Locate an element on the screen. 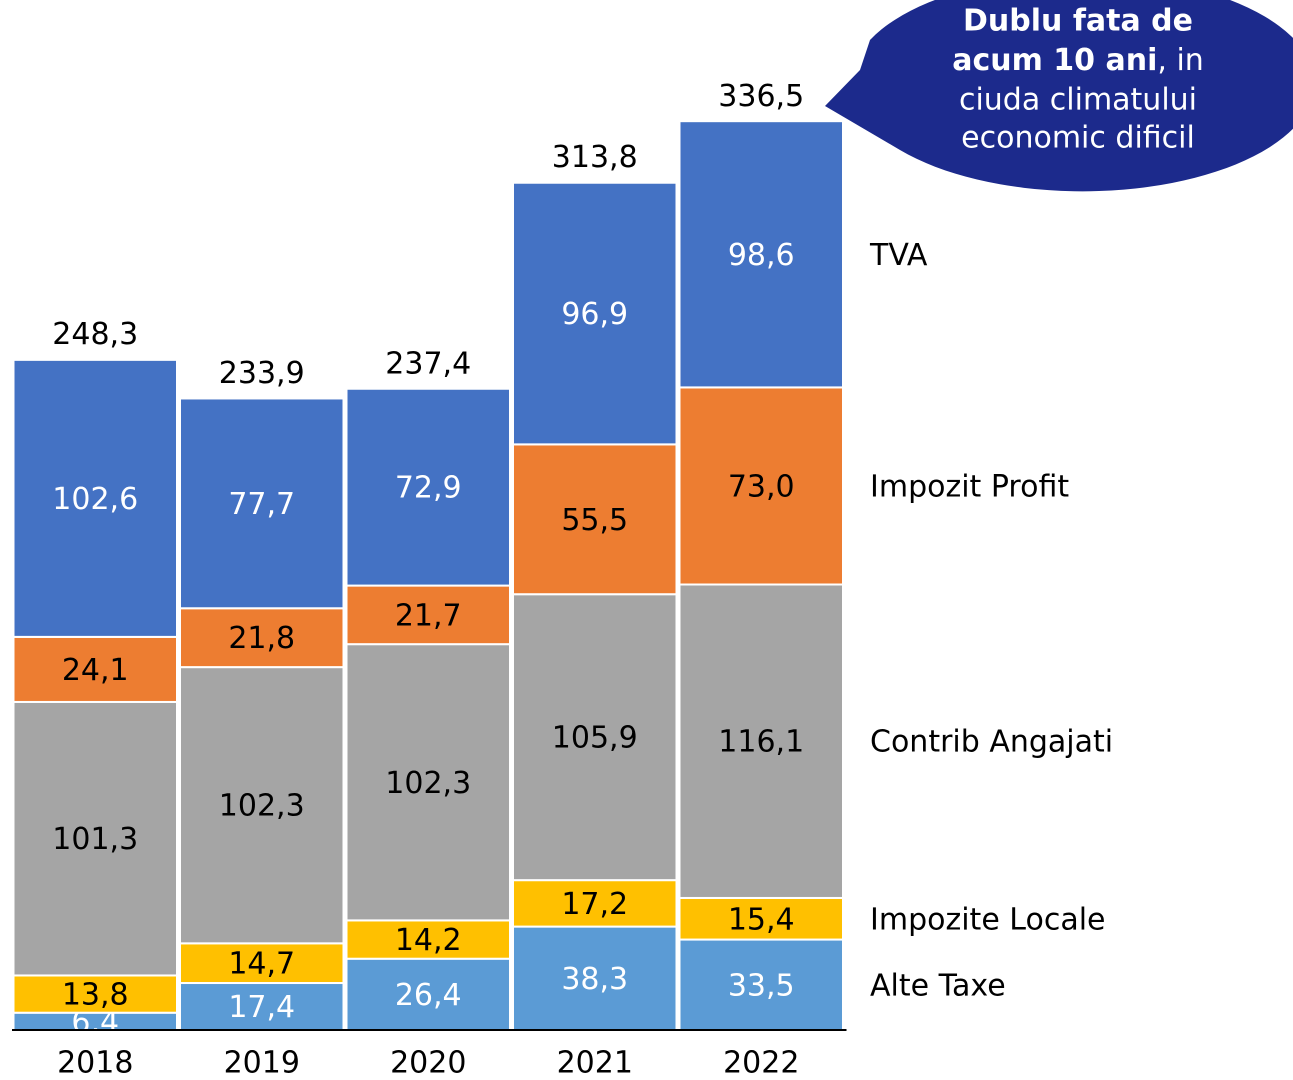 This screenshot has height=1080, width=1293. legend-label: Impozit Profit is located at coordinates (969, 486).